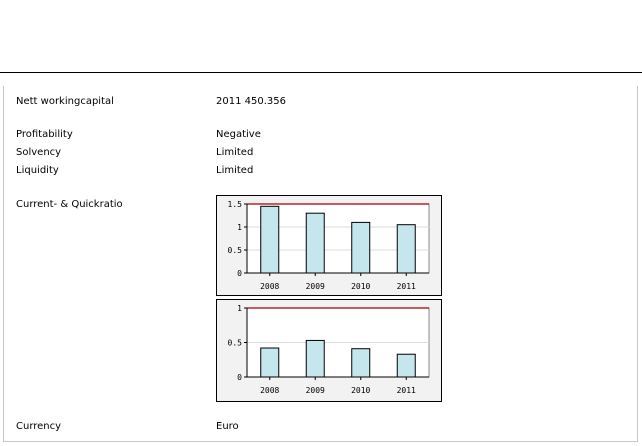 The height and width of the screenshot is (446, 642). I want to click on current-y-tick-label: 1.5, so click(235, 204).